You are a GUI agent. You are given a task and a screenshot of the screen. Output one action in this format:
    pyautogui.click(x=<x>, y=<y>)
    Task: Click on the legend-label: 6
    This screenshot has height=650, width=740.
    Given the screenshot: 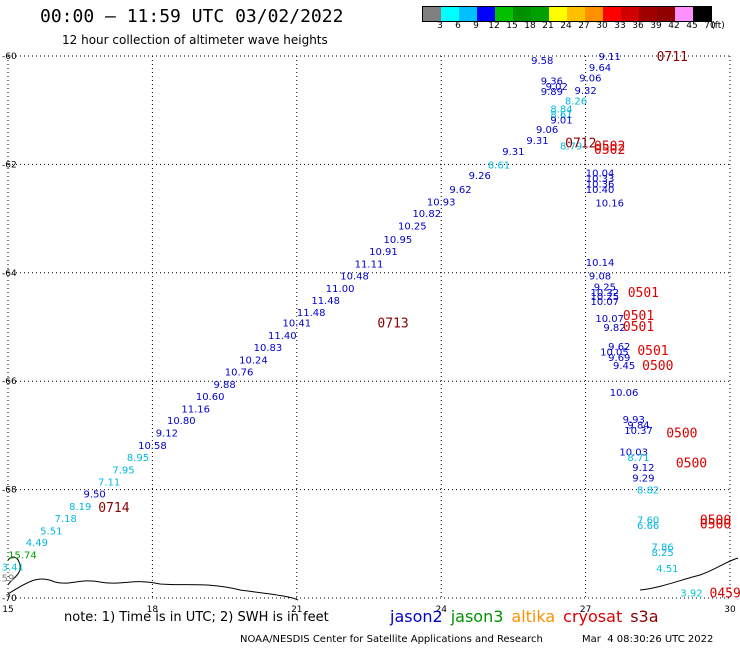 What is the action you would take?
    pyautogui.click(x=458, y=26)
    